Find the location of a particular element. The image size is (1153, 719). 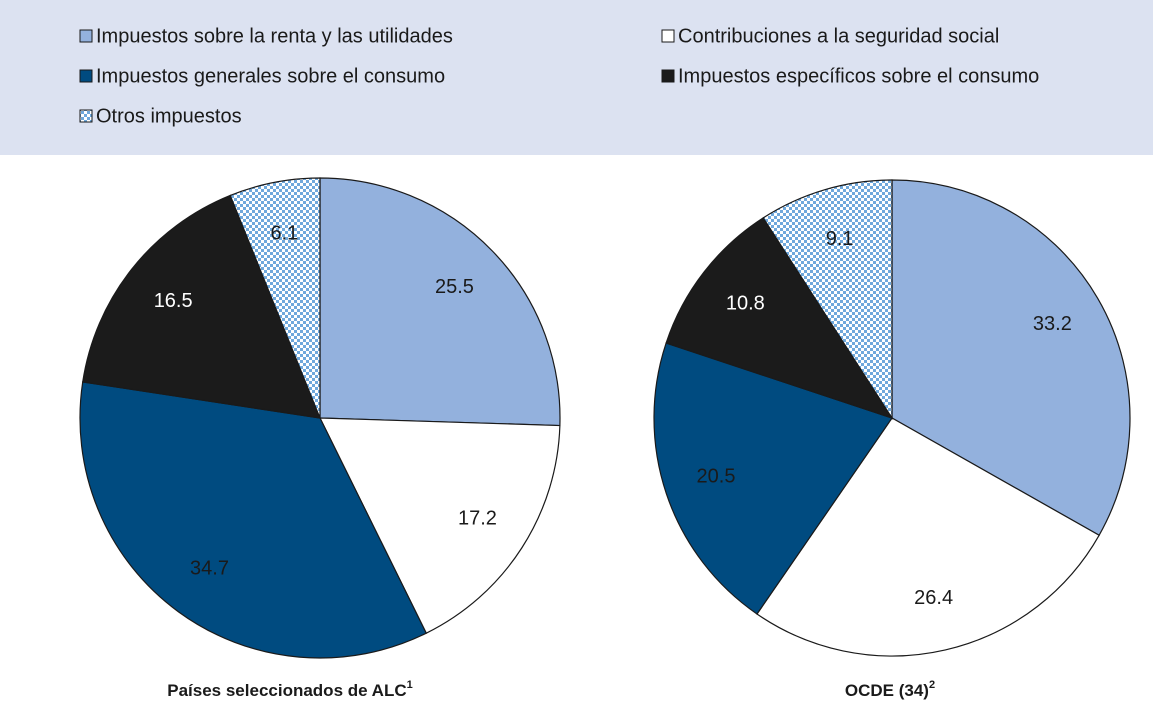

data-label: 9.1 is located at coordinates (840, 239).